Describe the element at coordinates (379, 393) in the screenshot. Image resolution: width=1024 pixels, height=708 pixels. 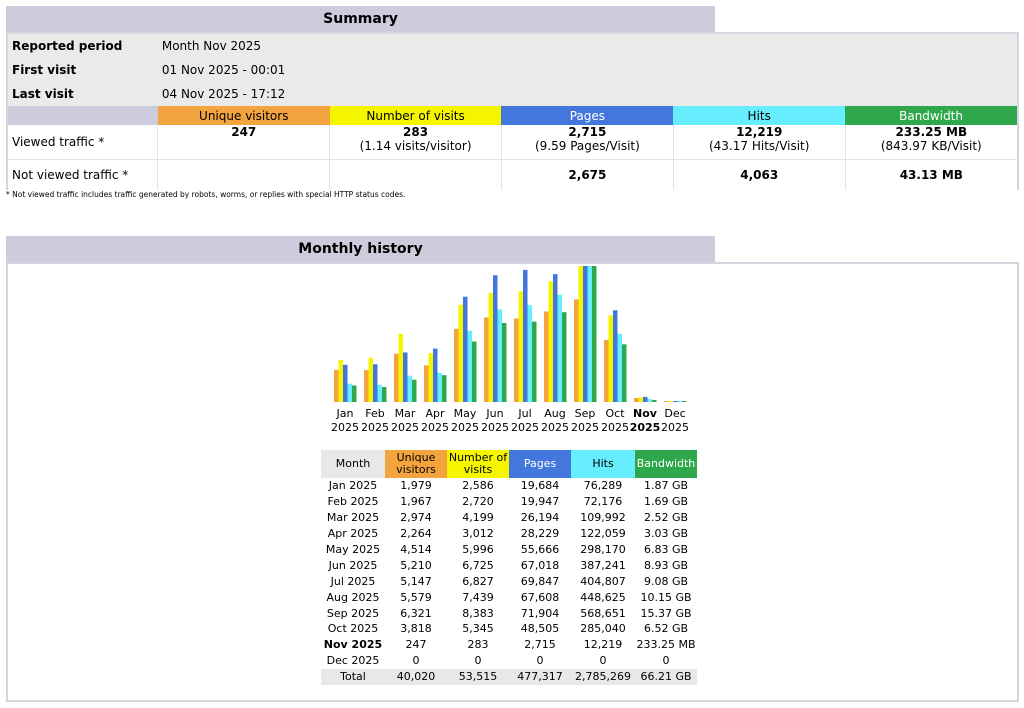
I see `bar-hits-feb` at that location.